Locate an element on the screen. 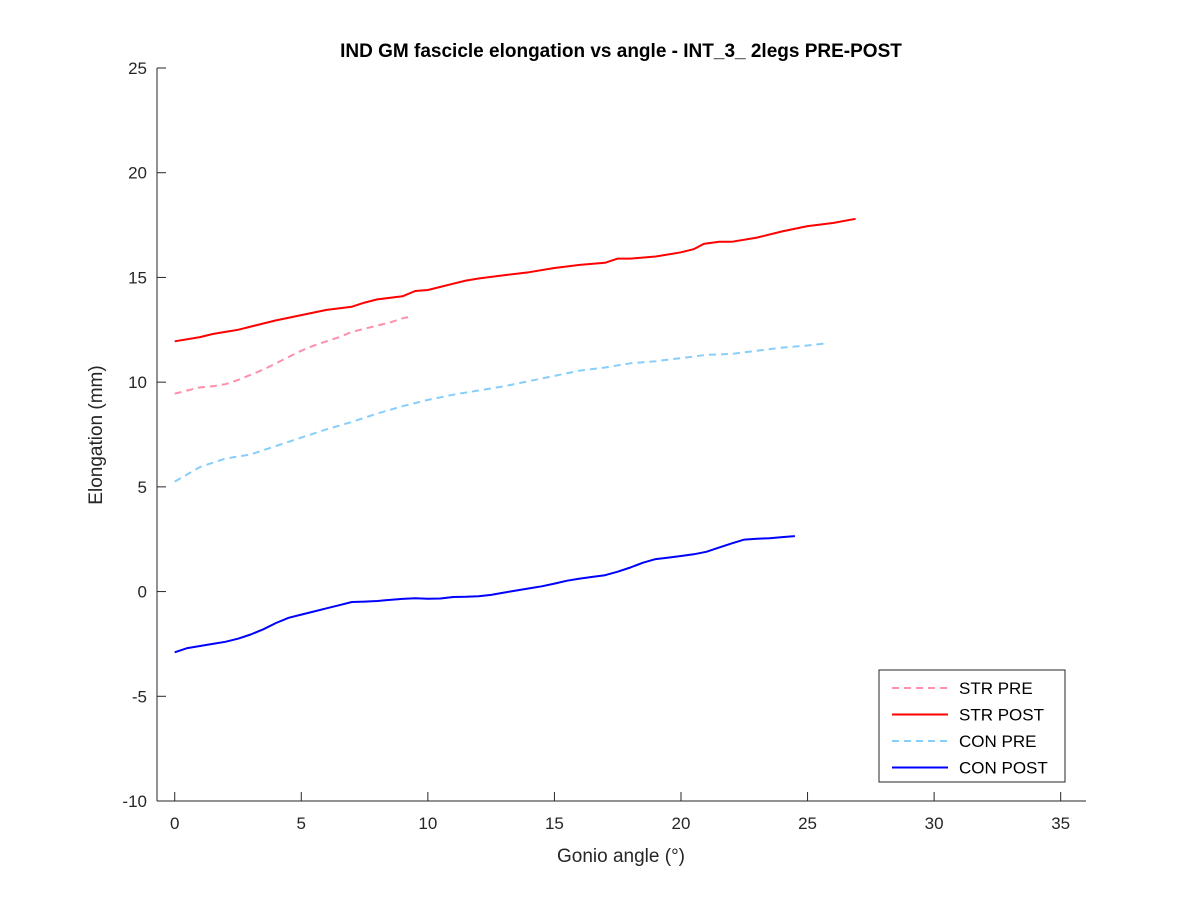 The height and width of the screenshot is (900, 1200). x-tick-label: 5 is located at coordinates (301, 823).